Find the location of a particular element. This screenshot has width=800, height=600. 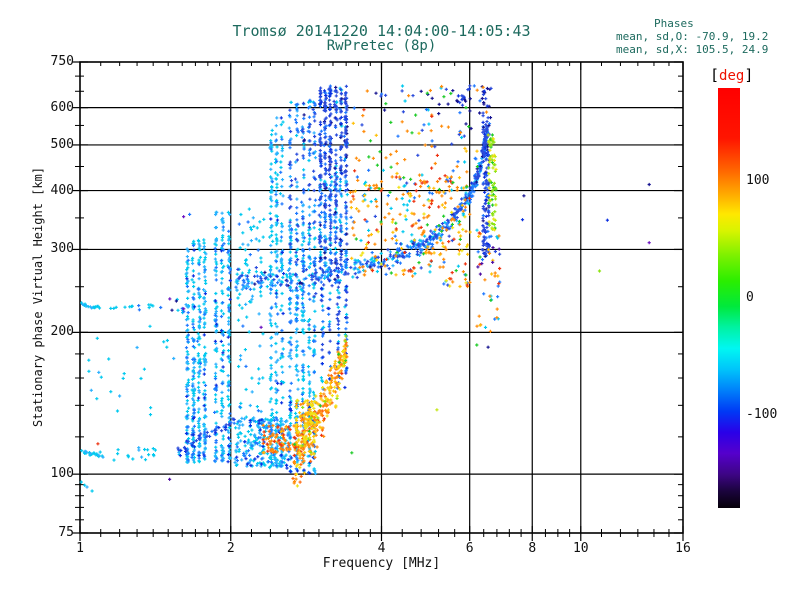

y-tick-label: 750 is located at coordinates (62, 61).